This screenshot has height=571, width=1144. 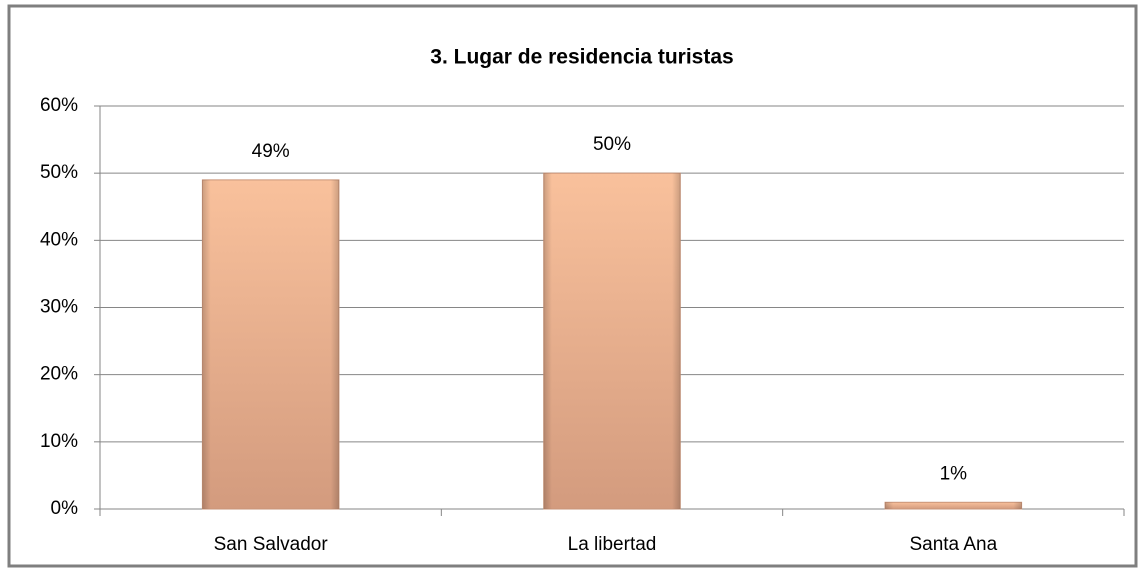 I want to click on y-tick-label: 20%, so click(x=59, y=374).